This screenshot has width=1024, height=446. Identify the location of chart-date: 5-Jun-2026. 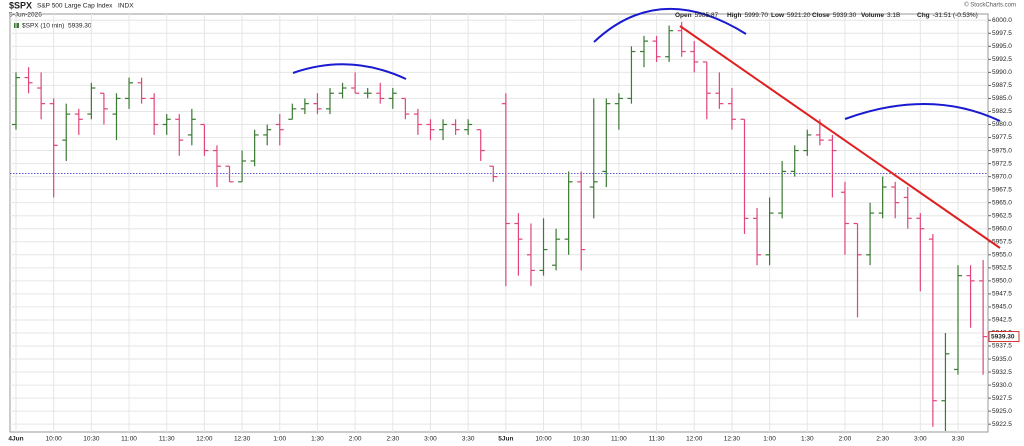
(25, 15).